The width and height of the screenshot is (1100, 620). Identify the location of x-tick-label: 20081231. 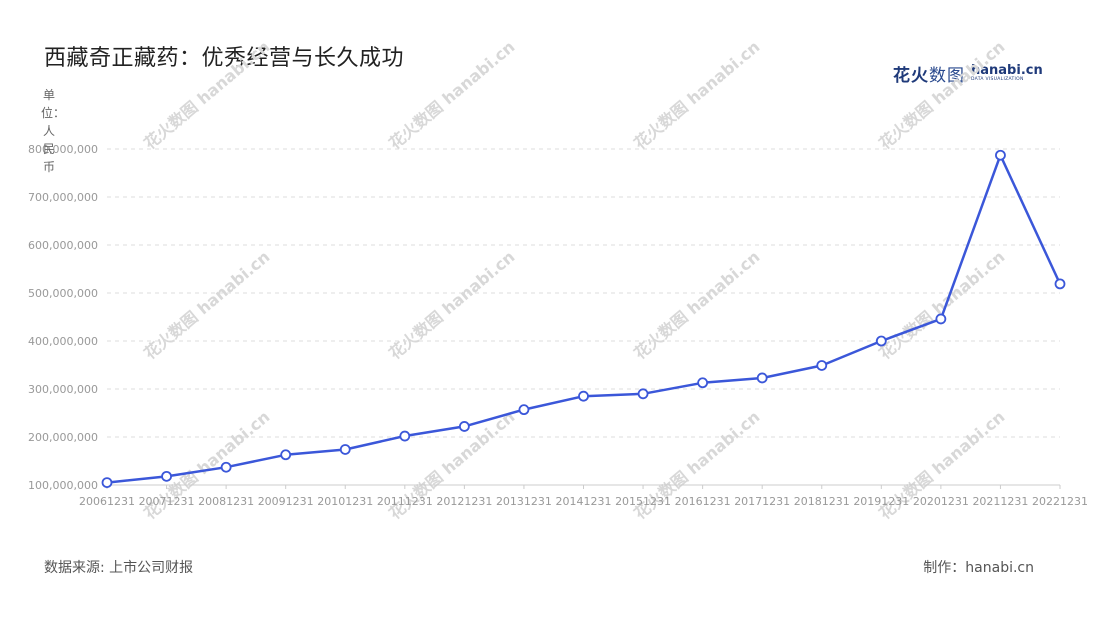
(226, 501).